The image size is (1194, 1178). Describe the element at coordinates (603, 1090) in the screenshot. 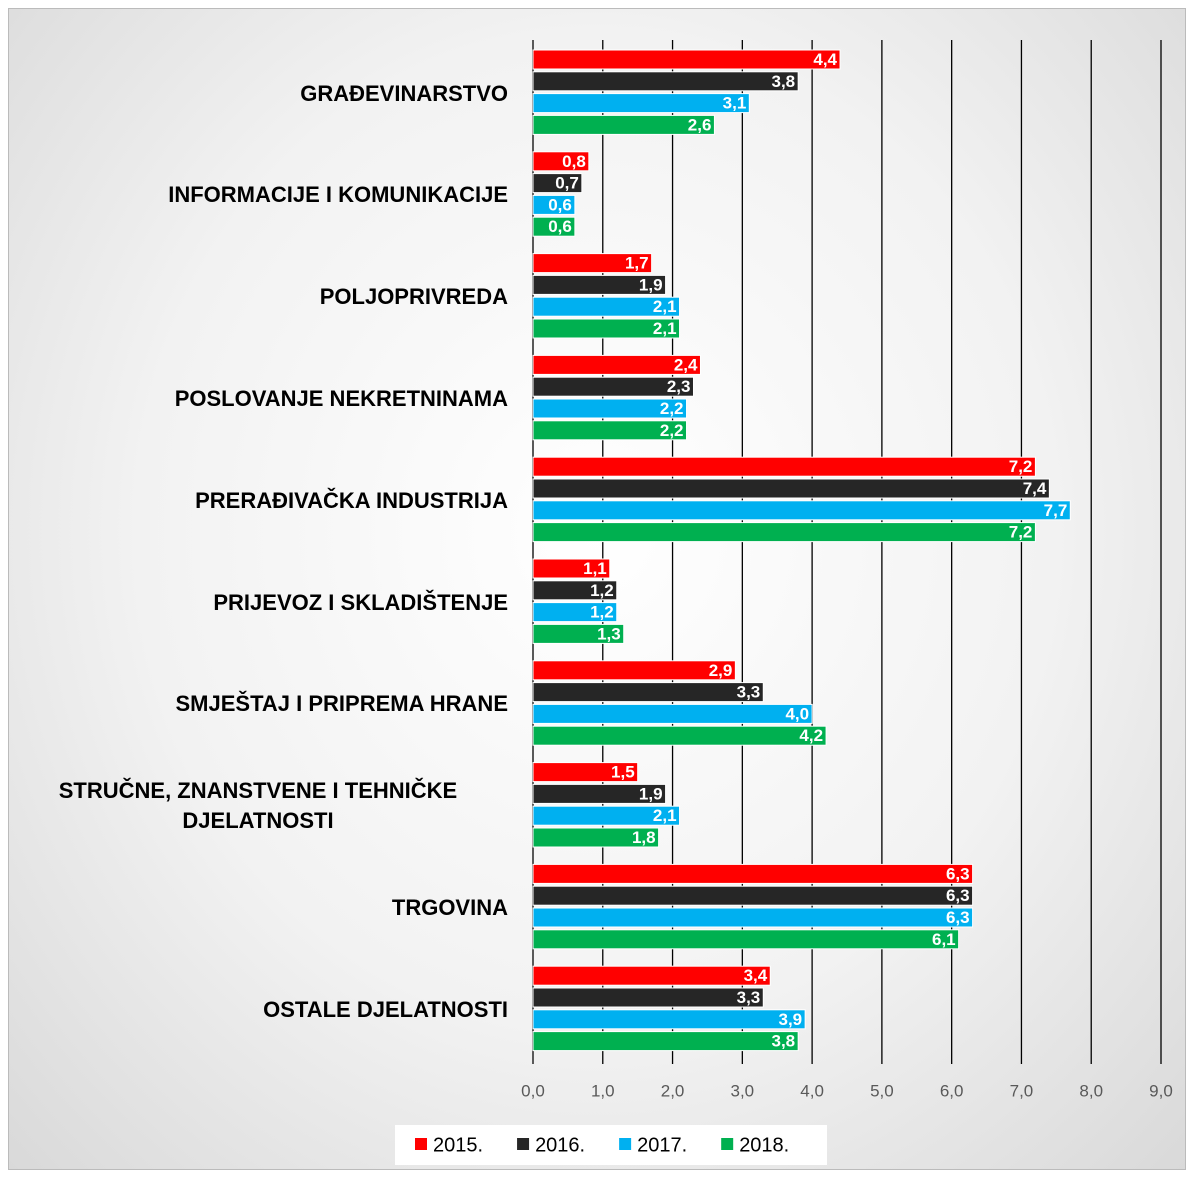

I see `x-tick-label: 1,0` at that location.